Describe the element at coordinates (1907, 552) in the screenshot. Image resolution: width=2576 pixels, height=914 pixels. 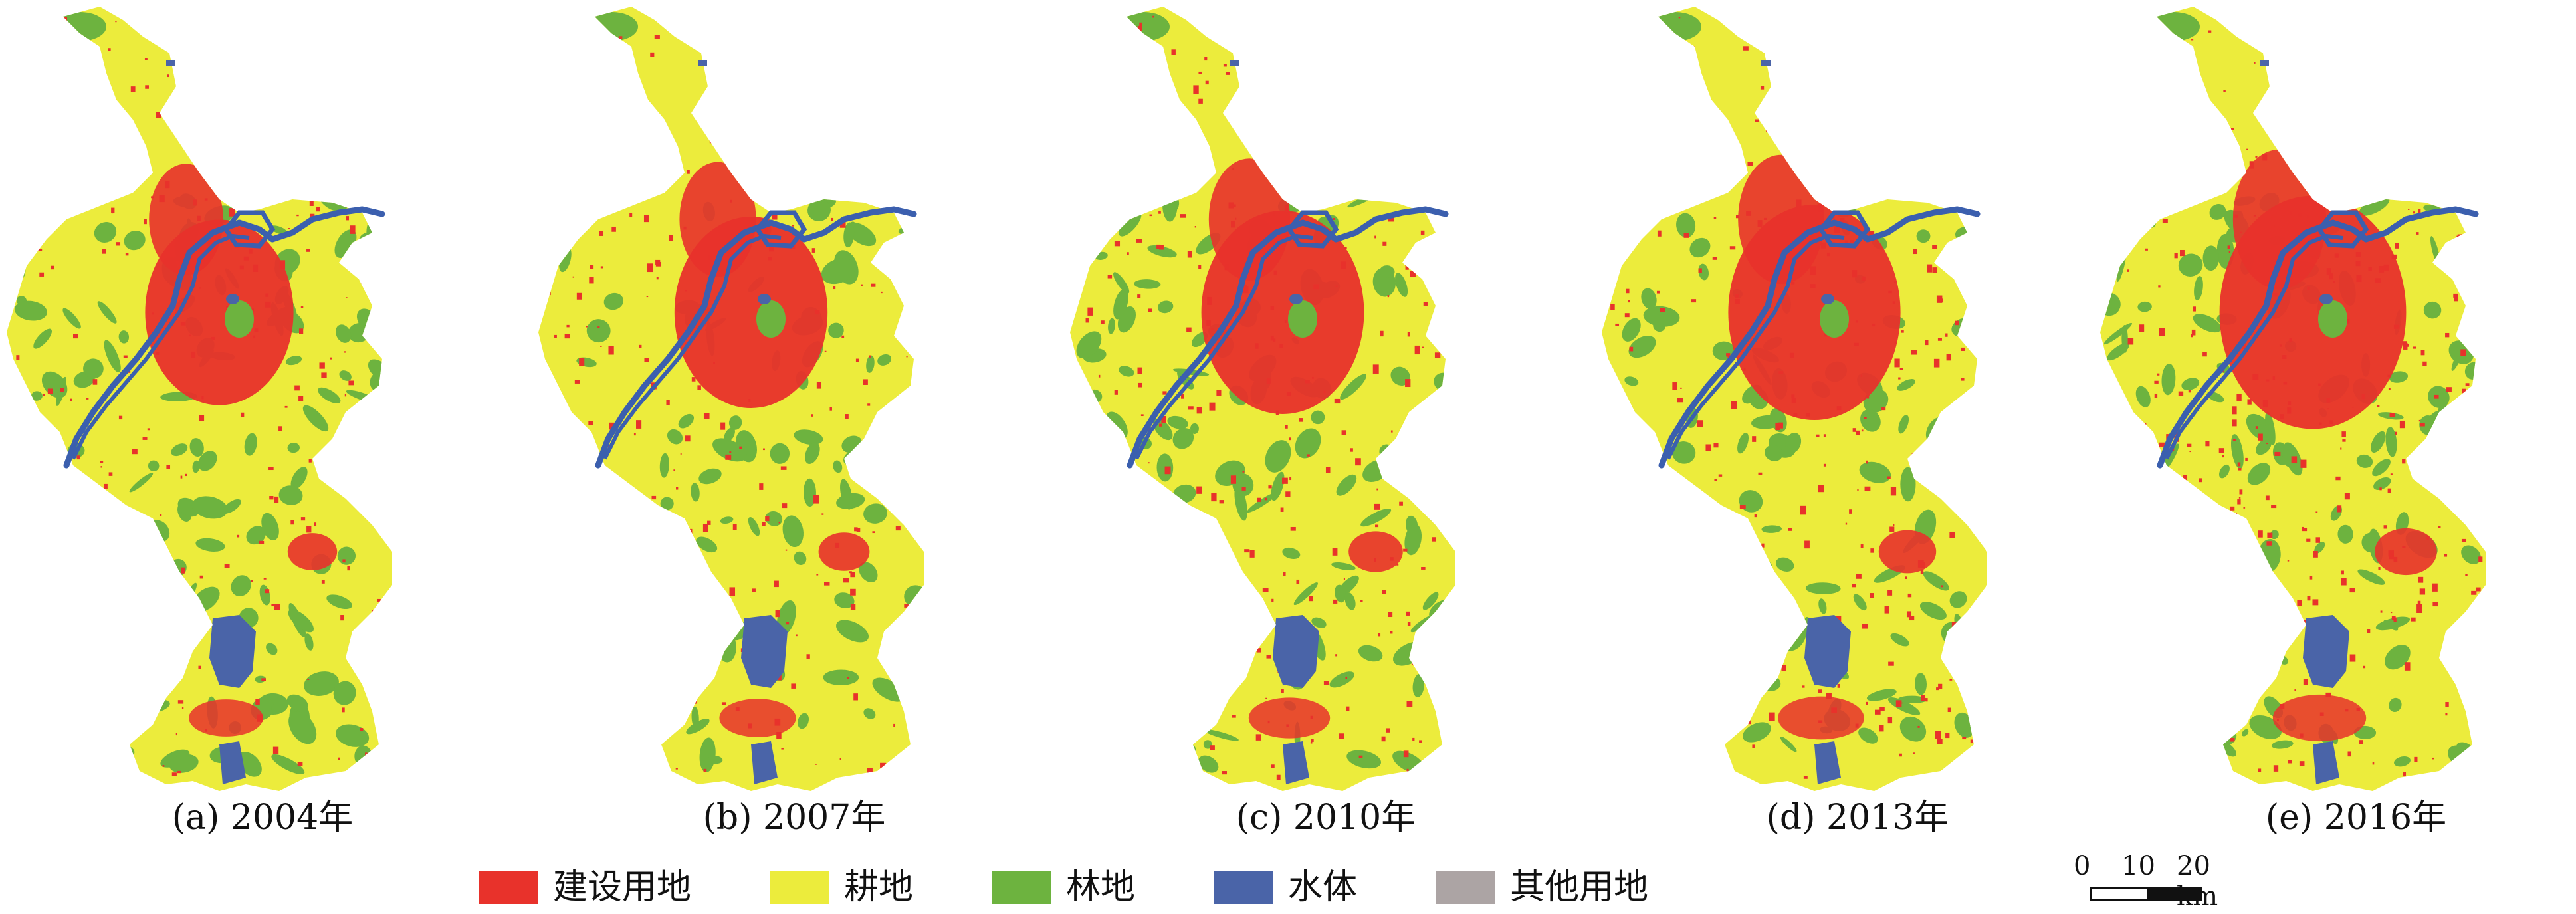
I see `urban-core` at that location.